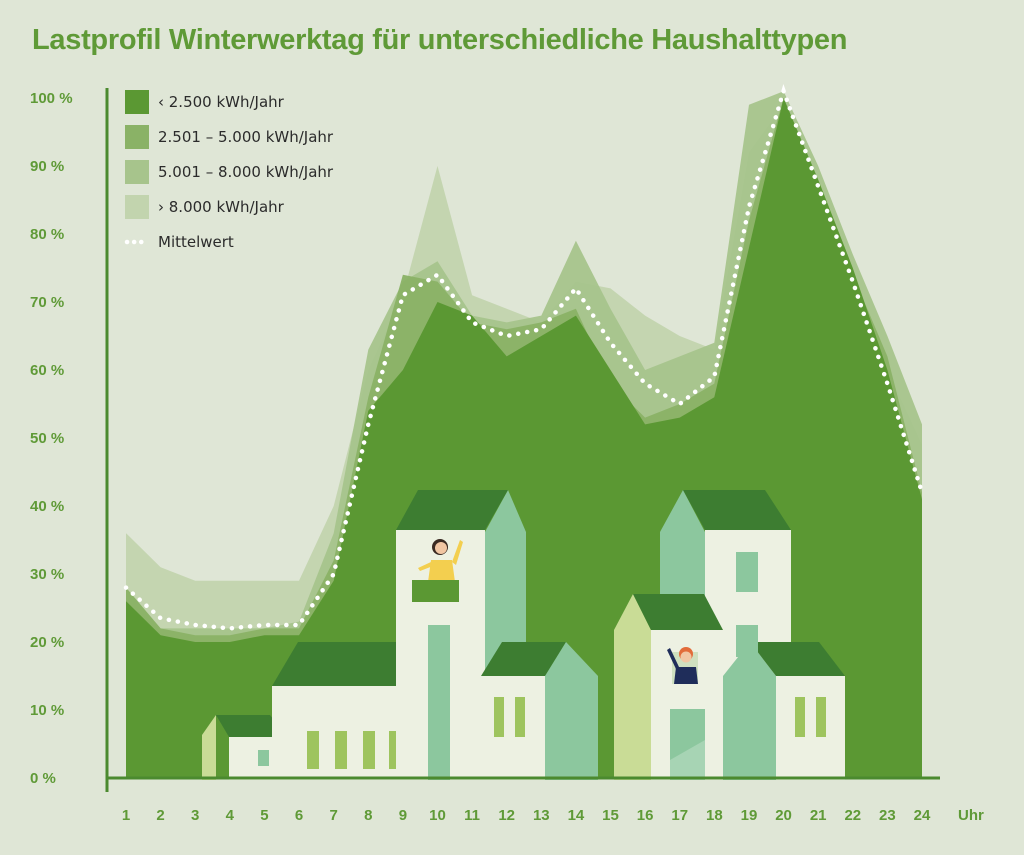 The image size is (1024, 855). I want to click on house-right-wall, so click(810, 728).